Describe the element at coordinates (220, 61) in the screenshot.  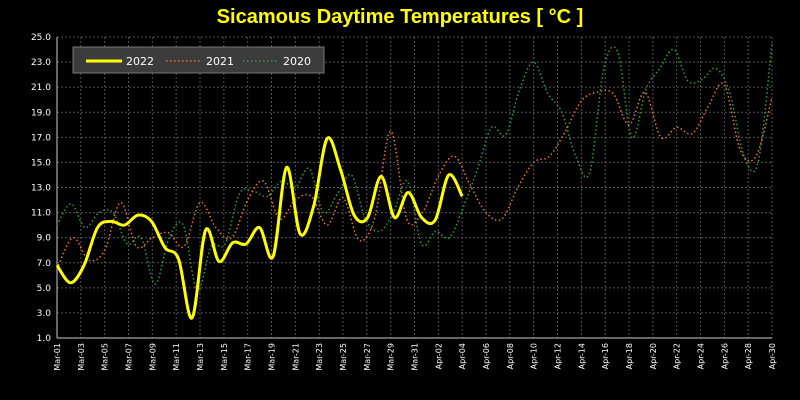
I see `legend-label-2021: 2021` at that location.